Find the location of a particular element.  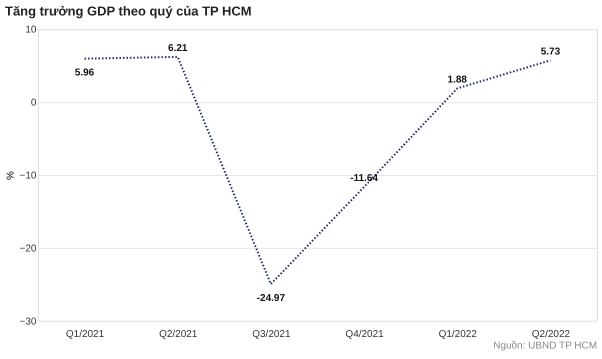

data-label: 6.21 is located at coordinates (178, 48).